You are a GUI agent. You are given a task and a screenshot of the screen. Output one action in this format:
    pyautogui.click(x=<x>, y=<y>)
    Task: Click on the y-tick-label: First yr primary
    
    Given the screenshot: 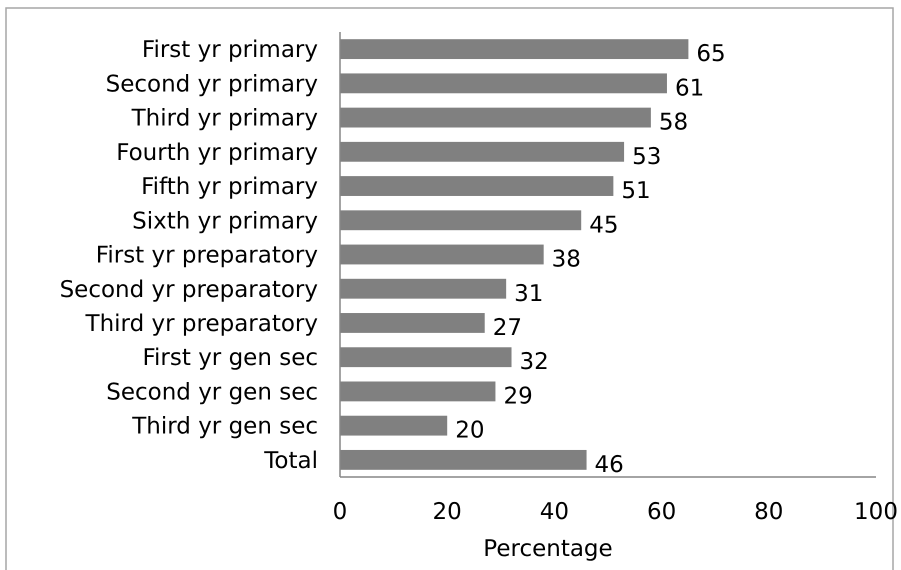 What is the action you would take?
    pyautogui.click(x=230, y=50)
    